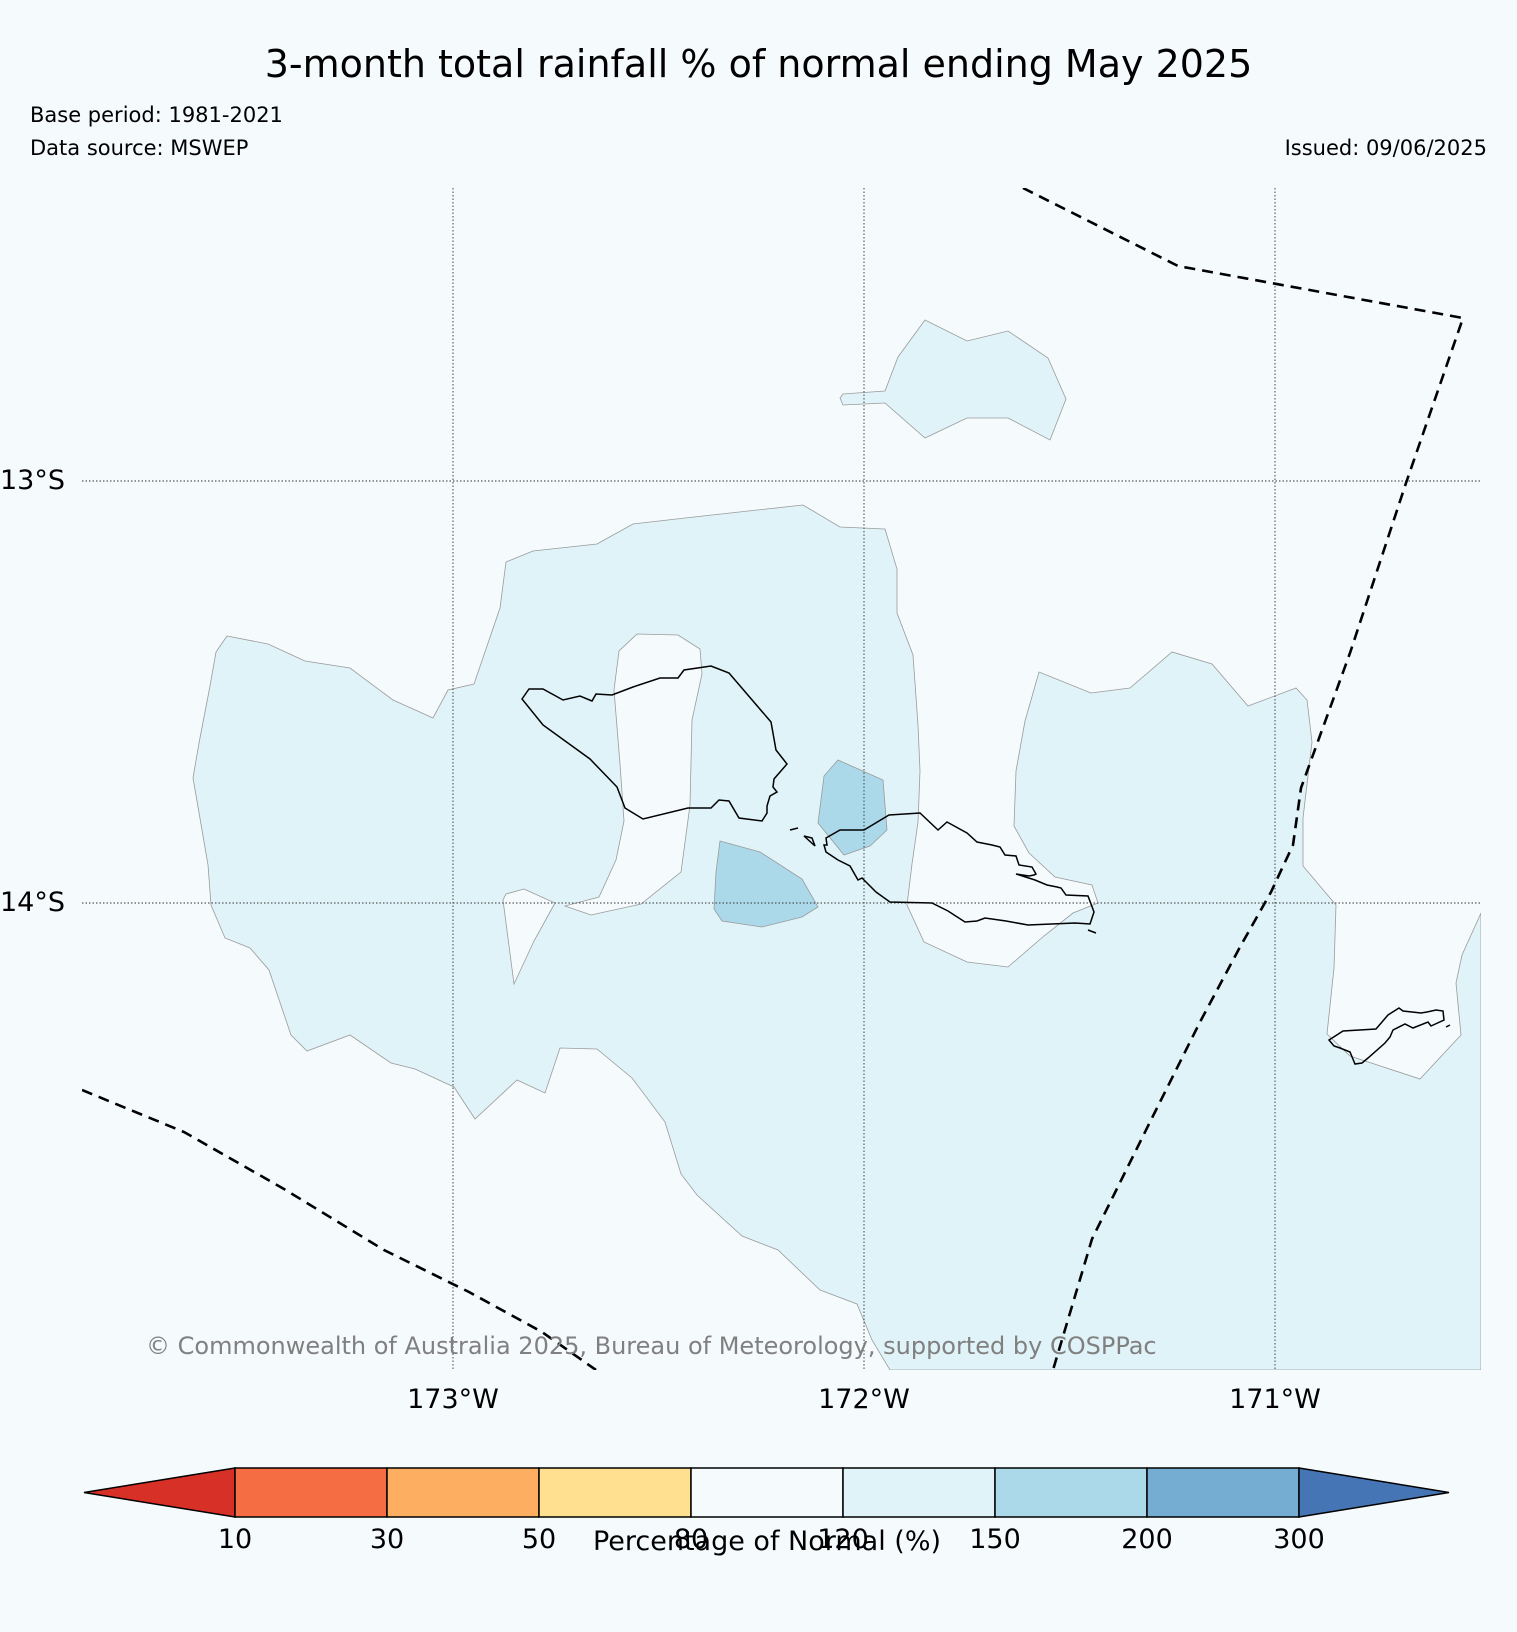  I want to click on lon-label-173w: 173°W, so click(453, 1399).